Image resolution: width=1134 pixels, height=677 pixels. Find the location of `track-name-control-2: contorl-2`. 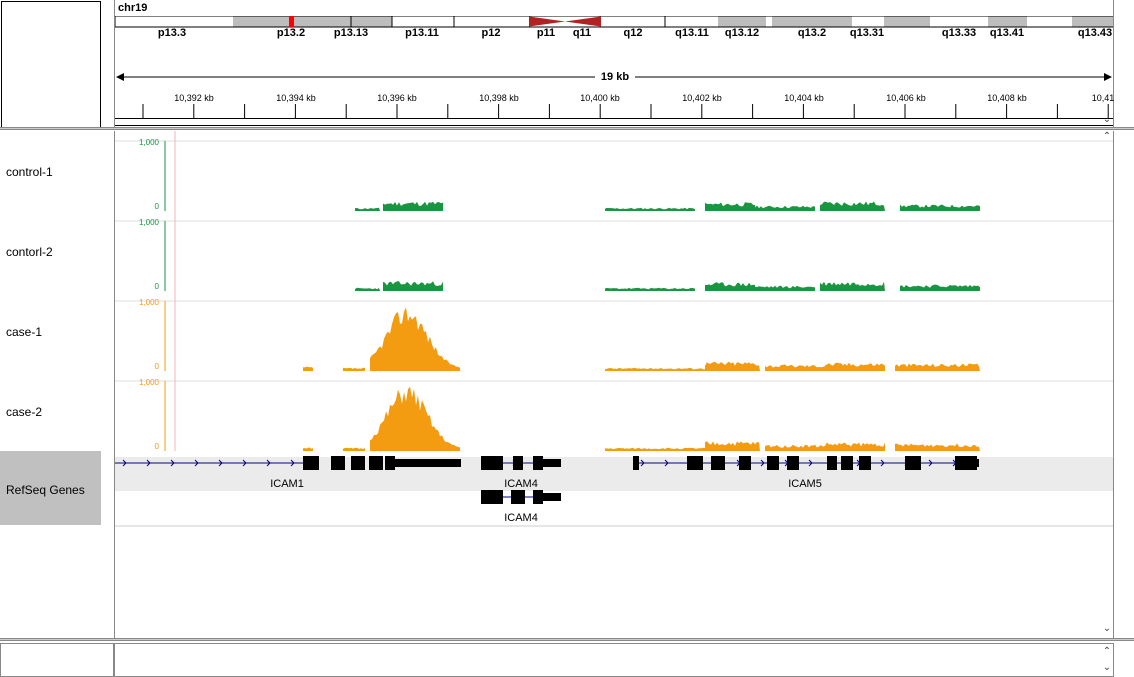

track-name-control-2: contorl-2 is located at coordinates (29, 252).